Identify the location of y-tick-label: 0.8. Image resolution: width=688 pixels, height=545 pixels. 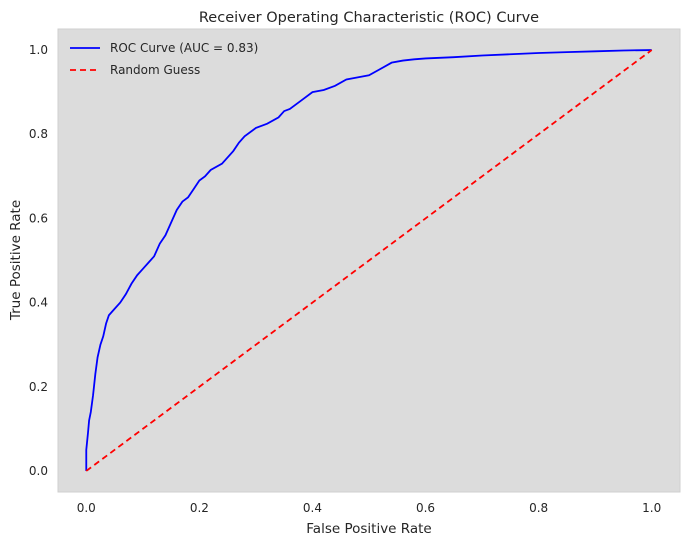
(38, 134).